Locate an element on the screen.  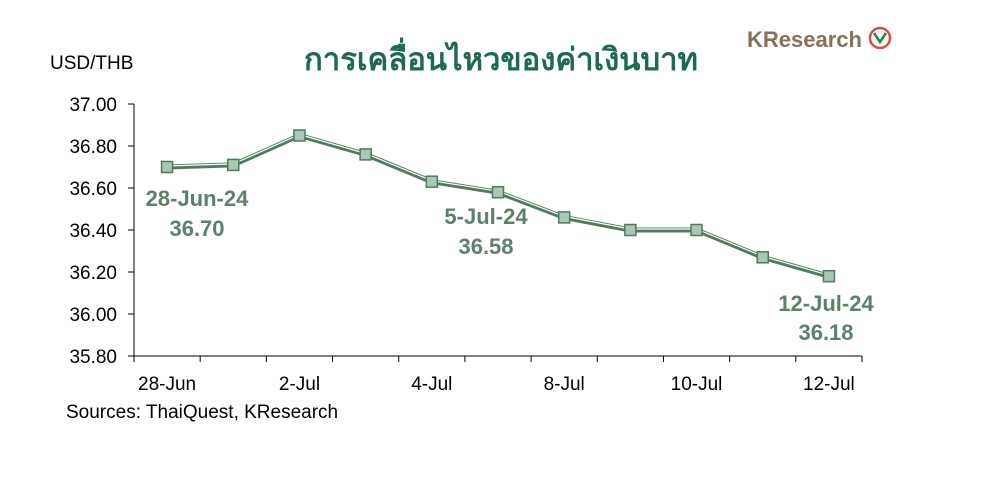
x-tick-label: 2-Jul is located at coordinates (299, 384).